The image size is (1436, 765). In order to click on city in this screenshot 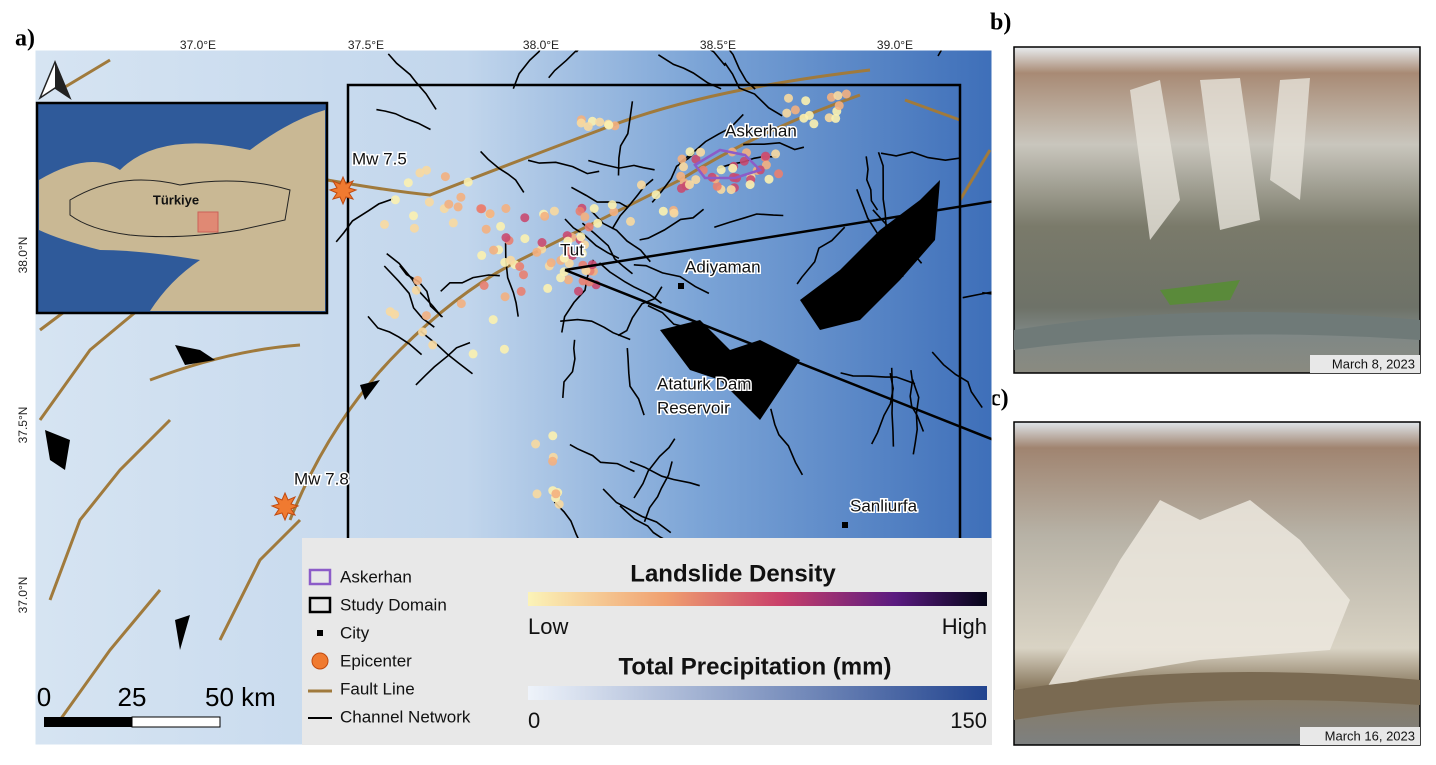, I will do `click(845, 525)`.